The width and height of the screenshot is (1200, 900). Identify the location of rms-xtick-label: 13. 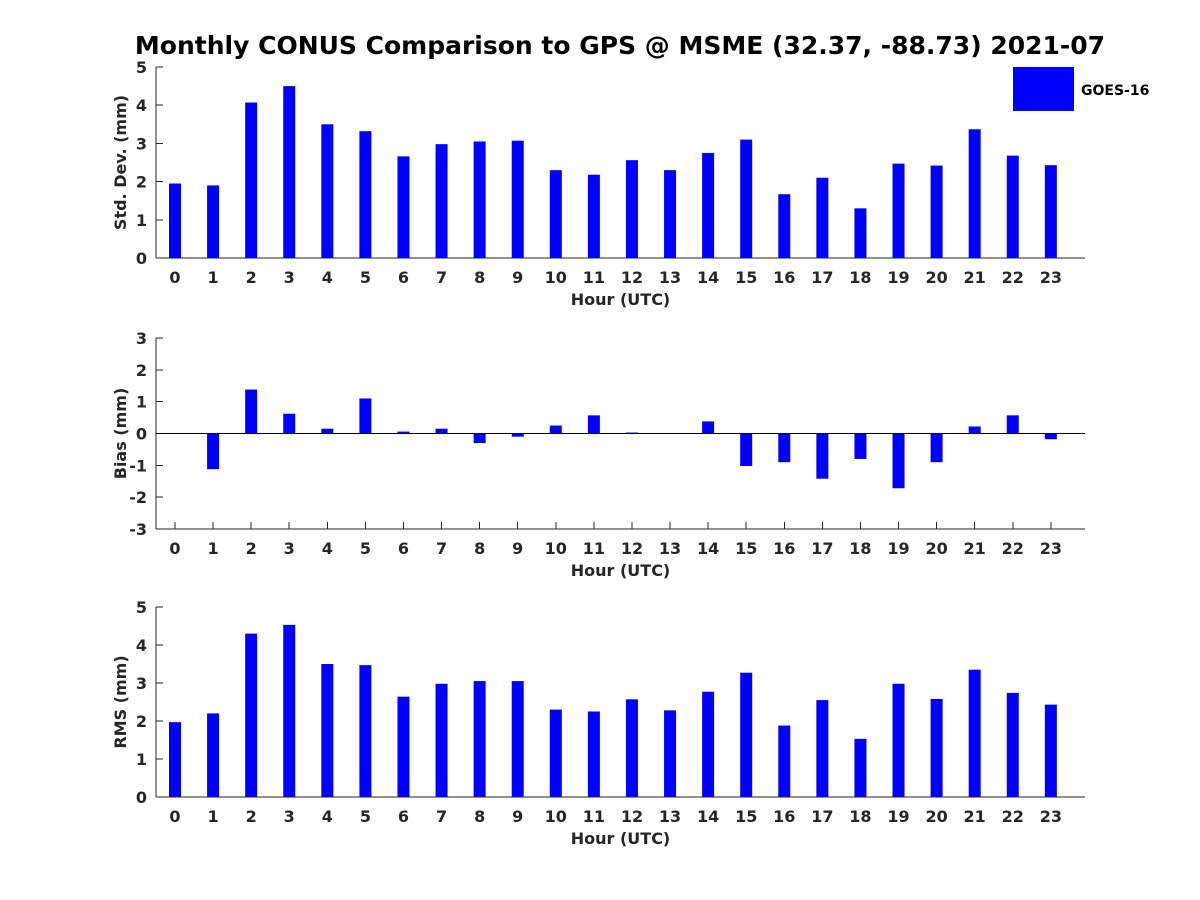
(670, 816).